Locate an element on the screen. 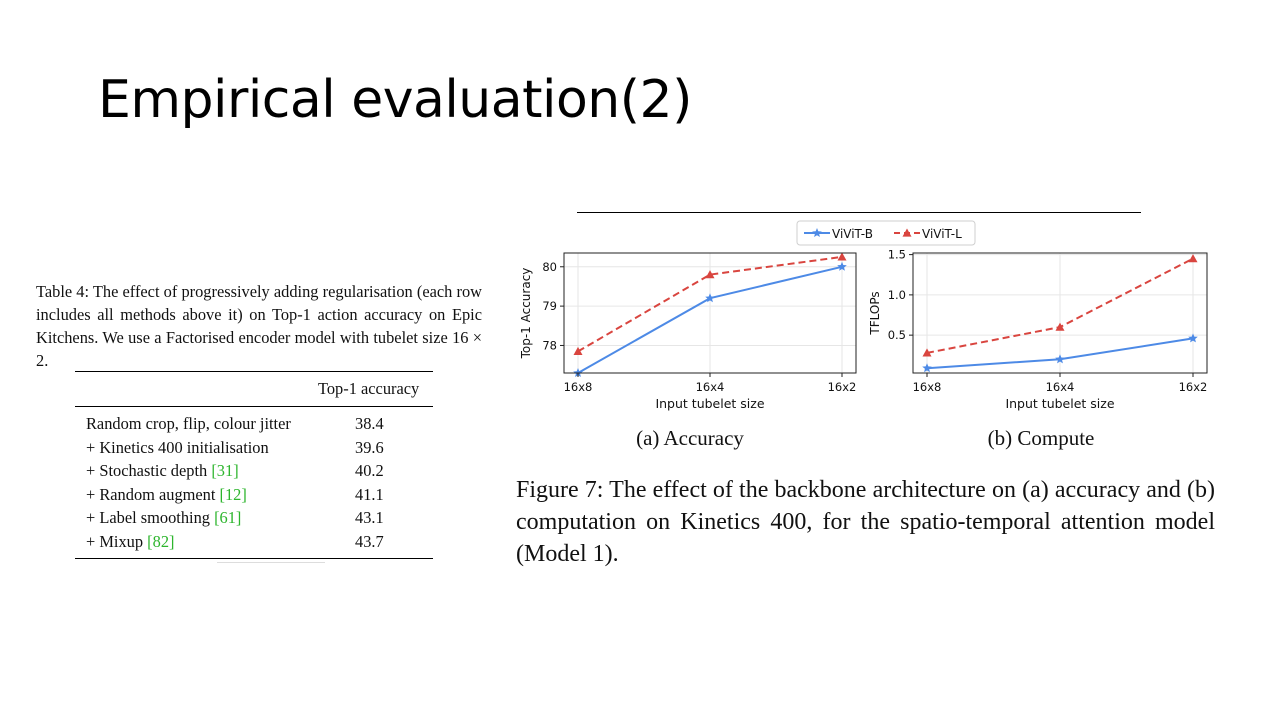  chart-b-xlabel: Input tubelet size is located at coordinates (1059, 403).